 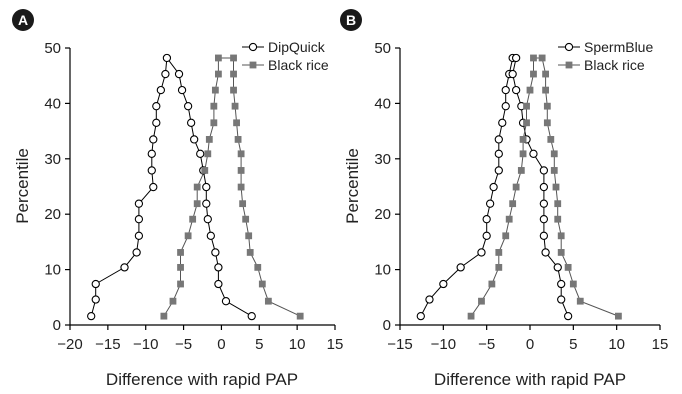 I want to click on y-axis-title: Percentile, so click(x=352, y=186).